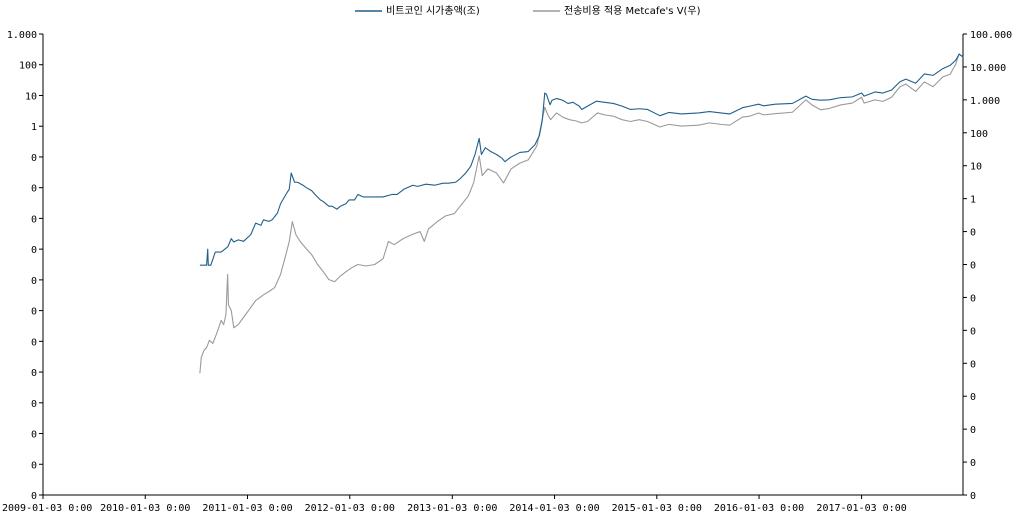 The image size is (1024, 528). Describe the element at coordinates (247, 508) in the screenshot. I see `x-tick-label: 2011-01-03 0:00` at that location.